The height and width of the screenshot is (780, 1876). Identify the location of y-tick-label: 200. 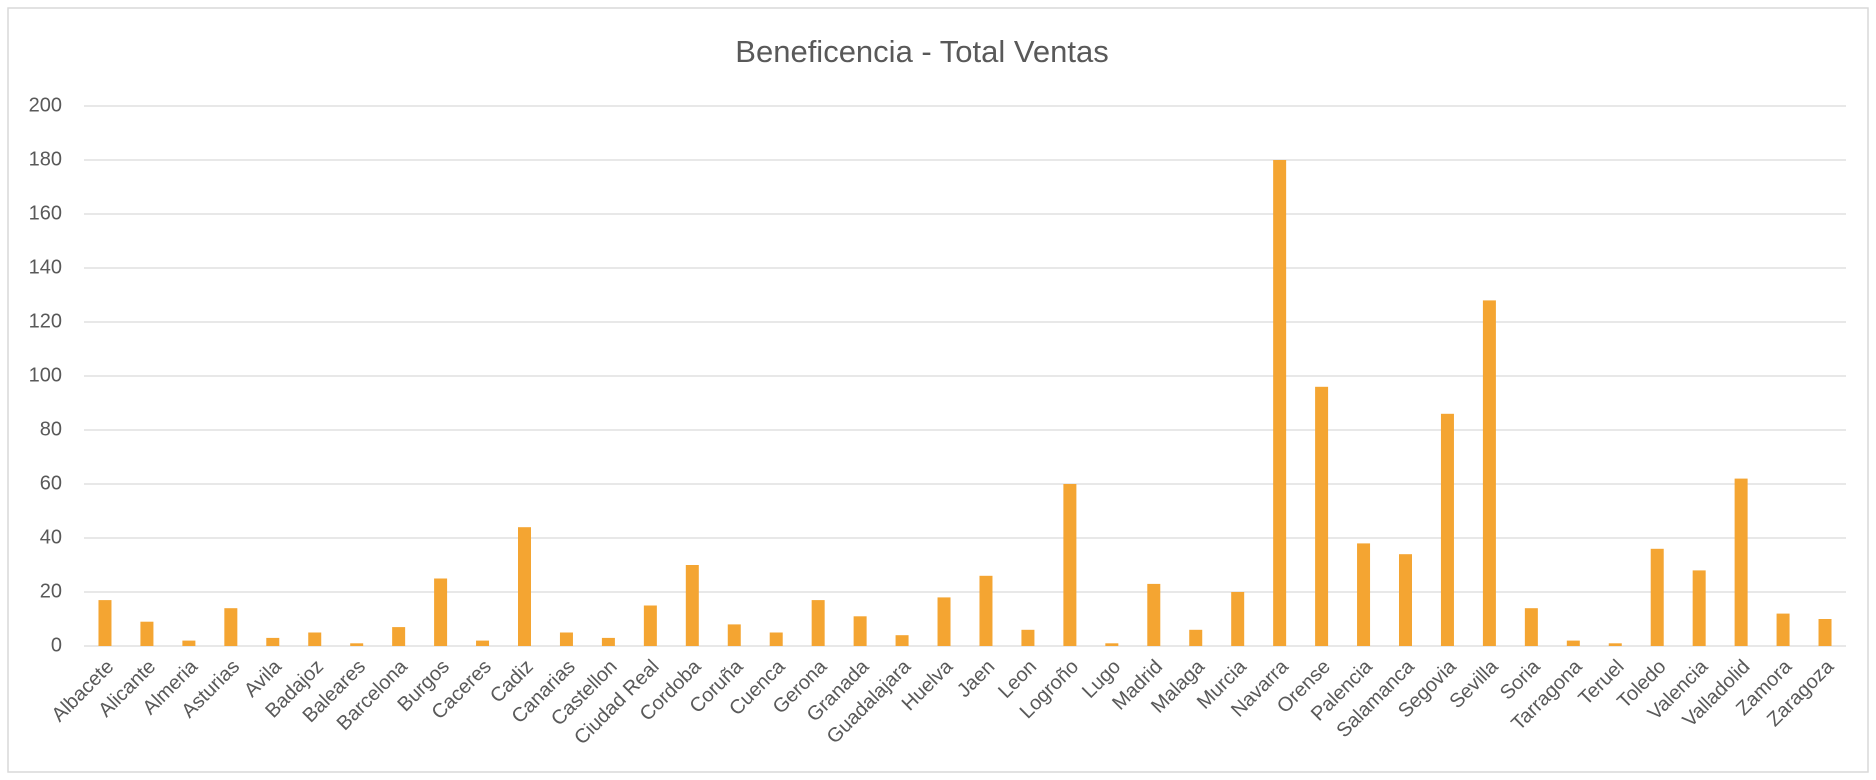
(45, 105).